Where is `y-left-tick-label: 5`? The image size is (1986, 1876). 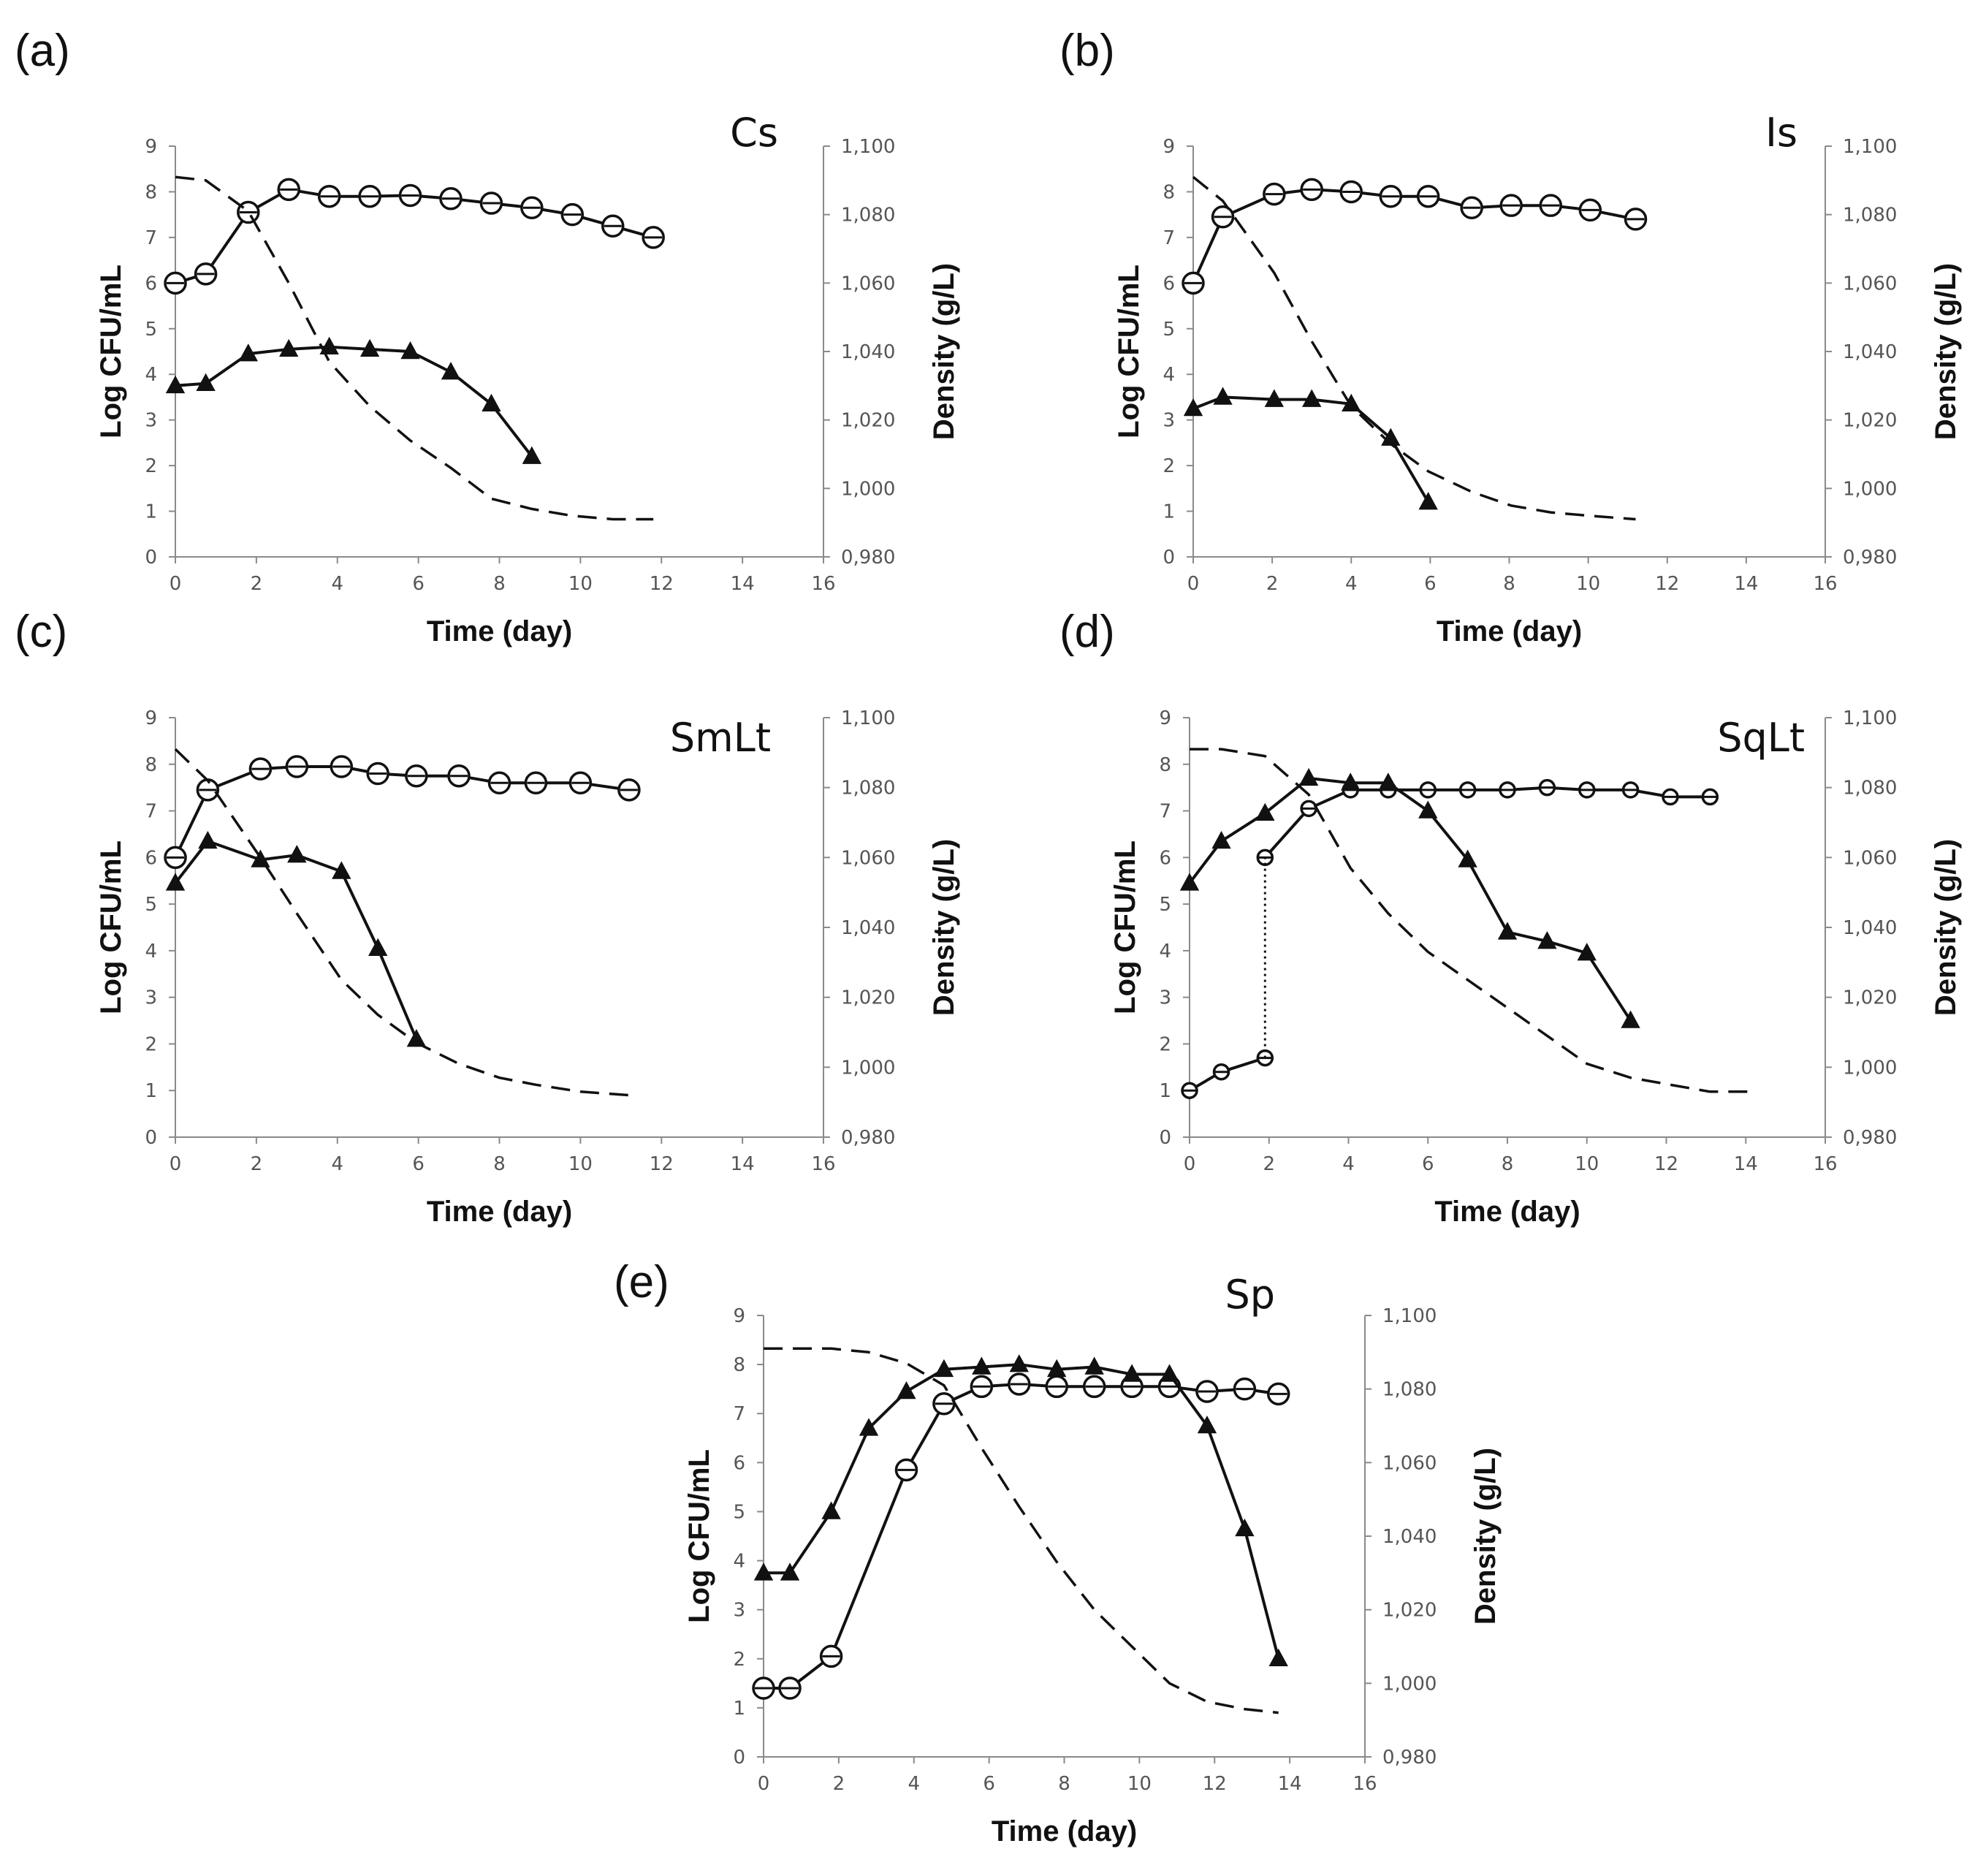 y-left-tick-label: 5 is located at coordinates (1165, 905).